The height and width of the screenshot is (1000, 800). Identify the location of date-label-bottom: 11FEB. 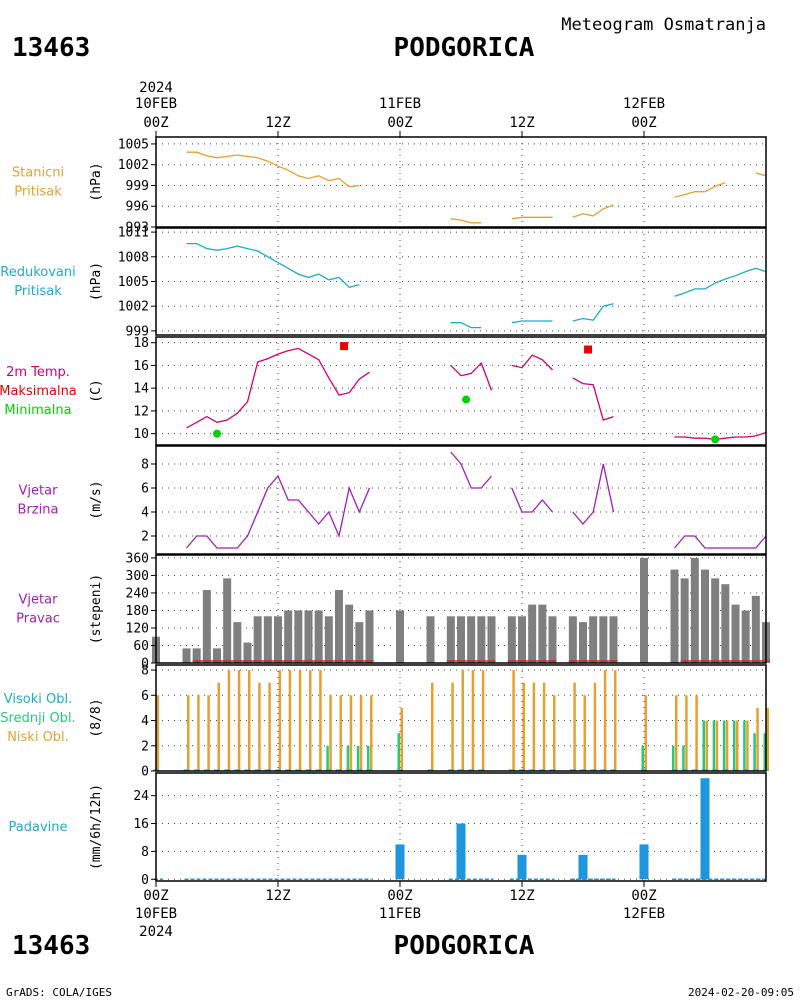
(400, 914).